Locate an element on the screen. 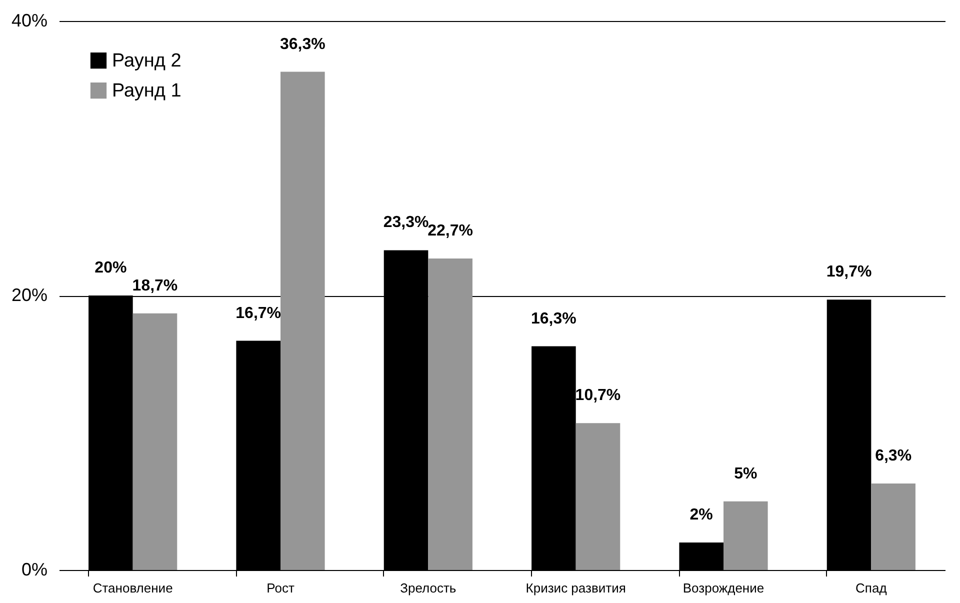  data-label: 19,7% is located at coordinates (849, 272).